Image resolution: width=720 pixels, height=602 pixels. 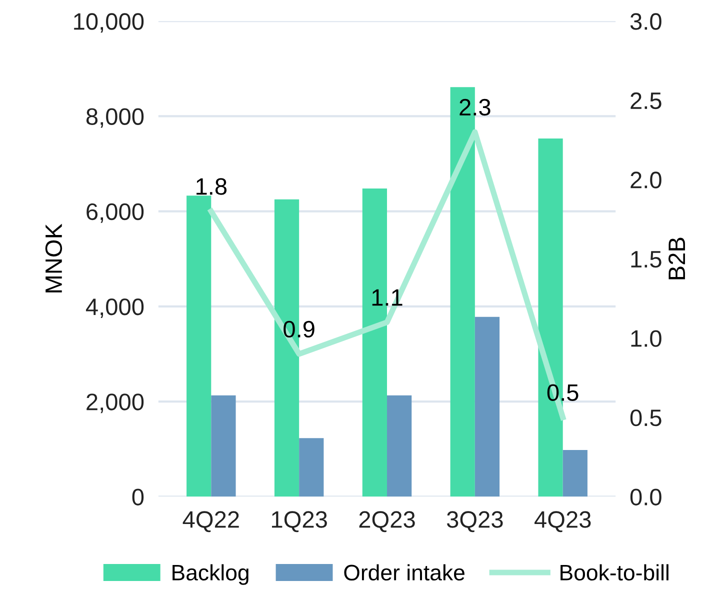 I want to click on y2-tick-label: 2.0, so click(x=646, y=180).